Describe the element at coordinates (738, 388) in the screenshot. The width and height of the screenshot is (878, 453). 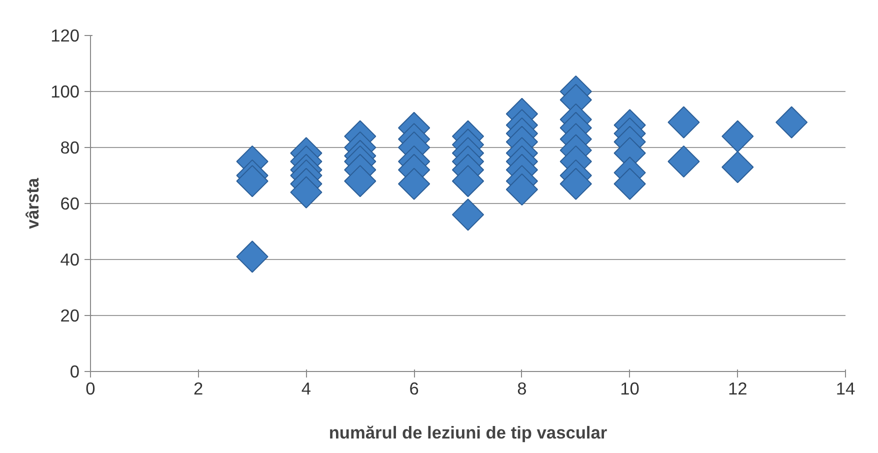
I see `x-tick-label: 12` at that location.